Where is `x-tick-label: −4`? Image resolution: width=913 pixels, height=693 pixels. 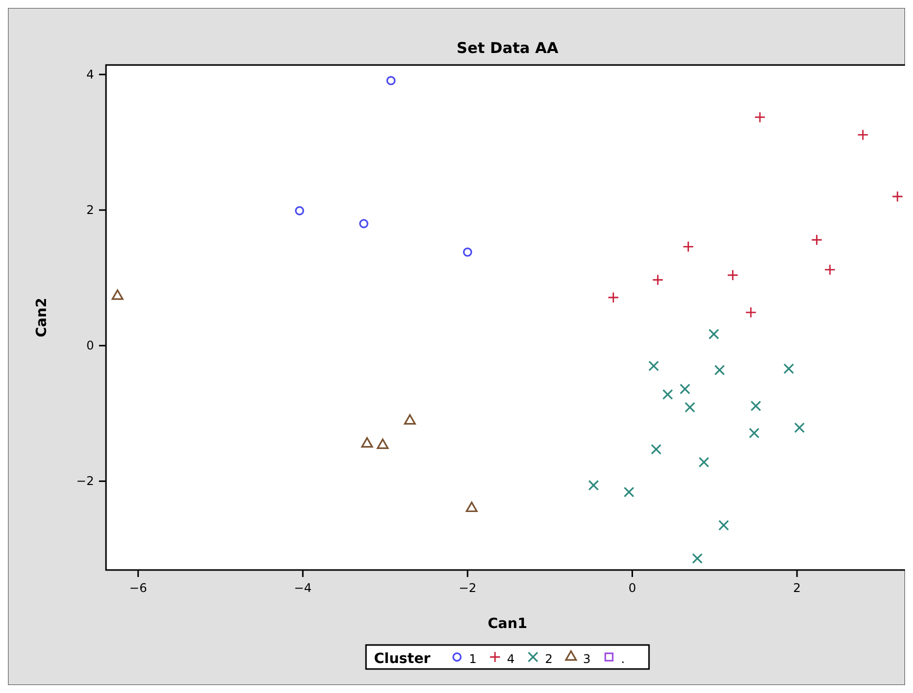
x-tick-label: −4 is located at coordinates (303, 588).